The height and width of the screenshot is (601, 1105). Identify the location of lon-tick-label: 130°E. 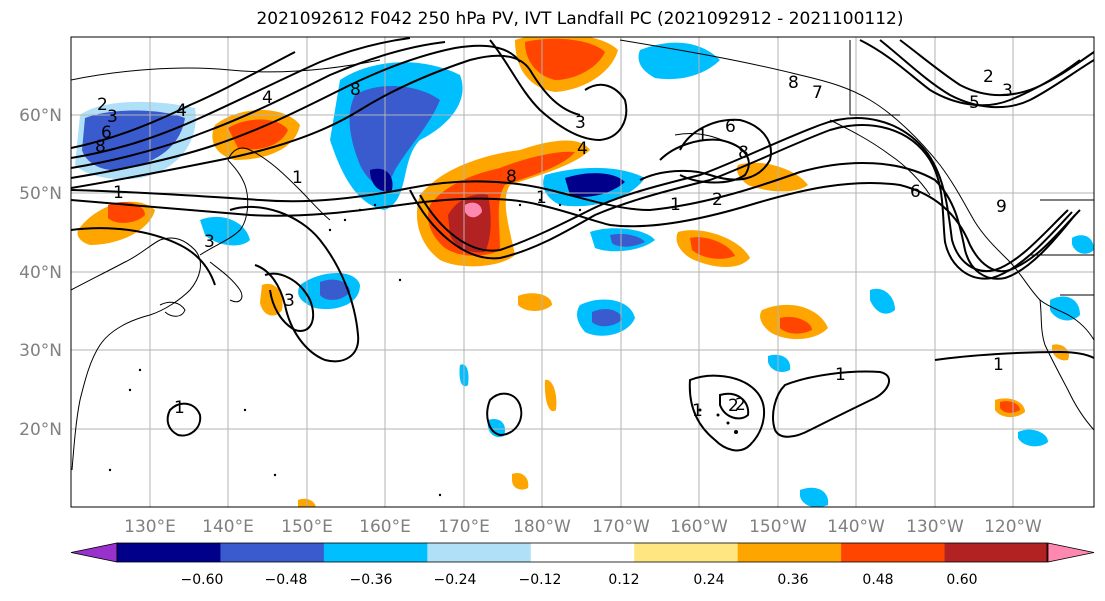
(150, 527).